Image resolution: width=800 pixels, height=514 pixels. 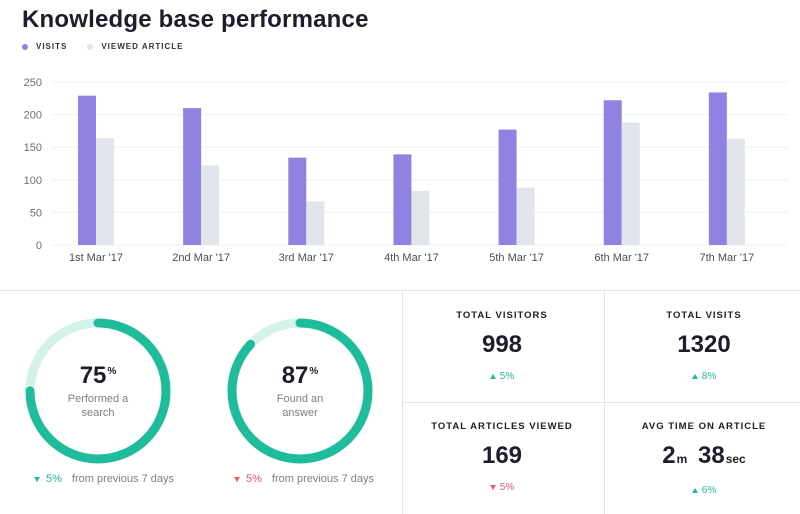 What do you see at coordinates (601, 402) in the screenshot?
I see `row-divider` at bounding box center [601, 402].